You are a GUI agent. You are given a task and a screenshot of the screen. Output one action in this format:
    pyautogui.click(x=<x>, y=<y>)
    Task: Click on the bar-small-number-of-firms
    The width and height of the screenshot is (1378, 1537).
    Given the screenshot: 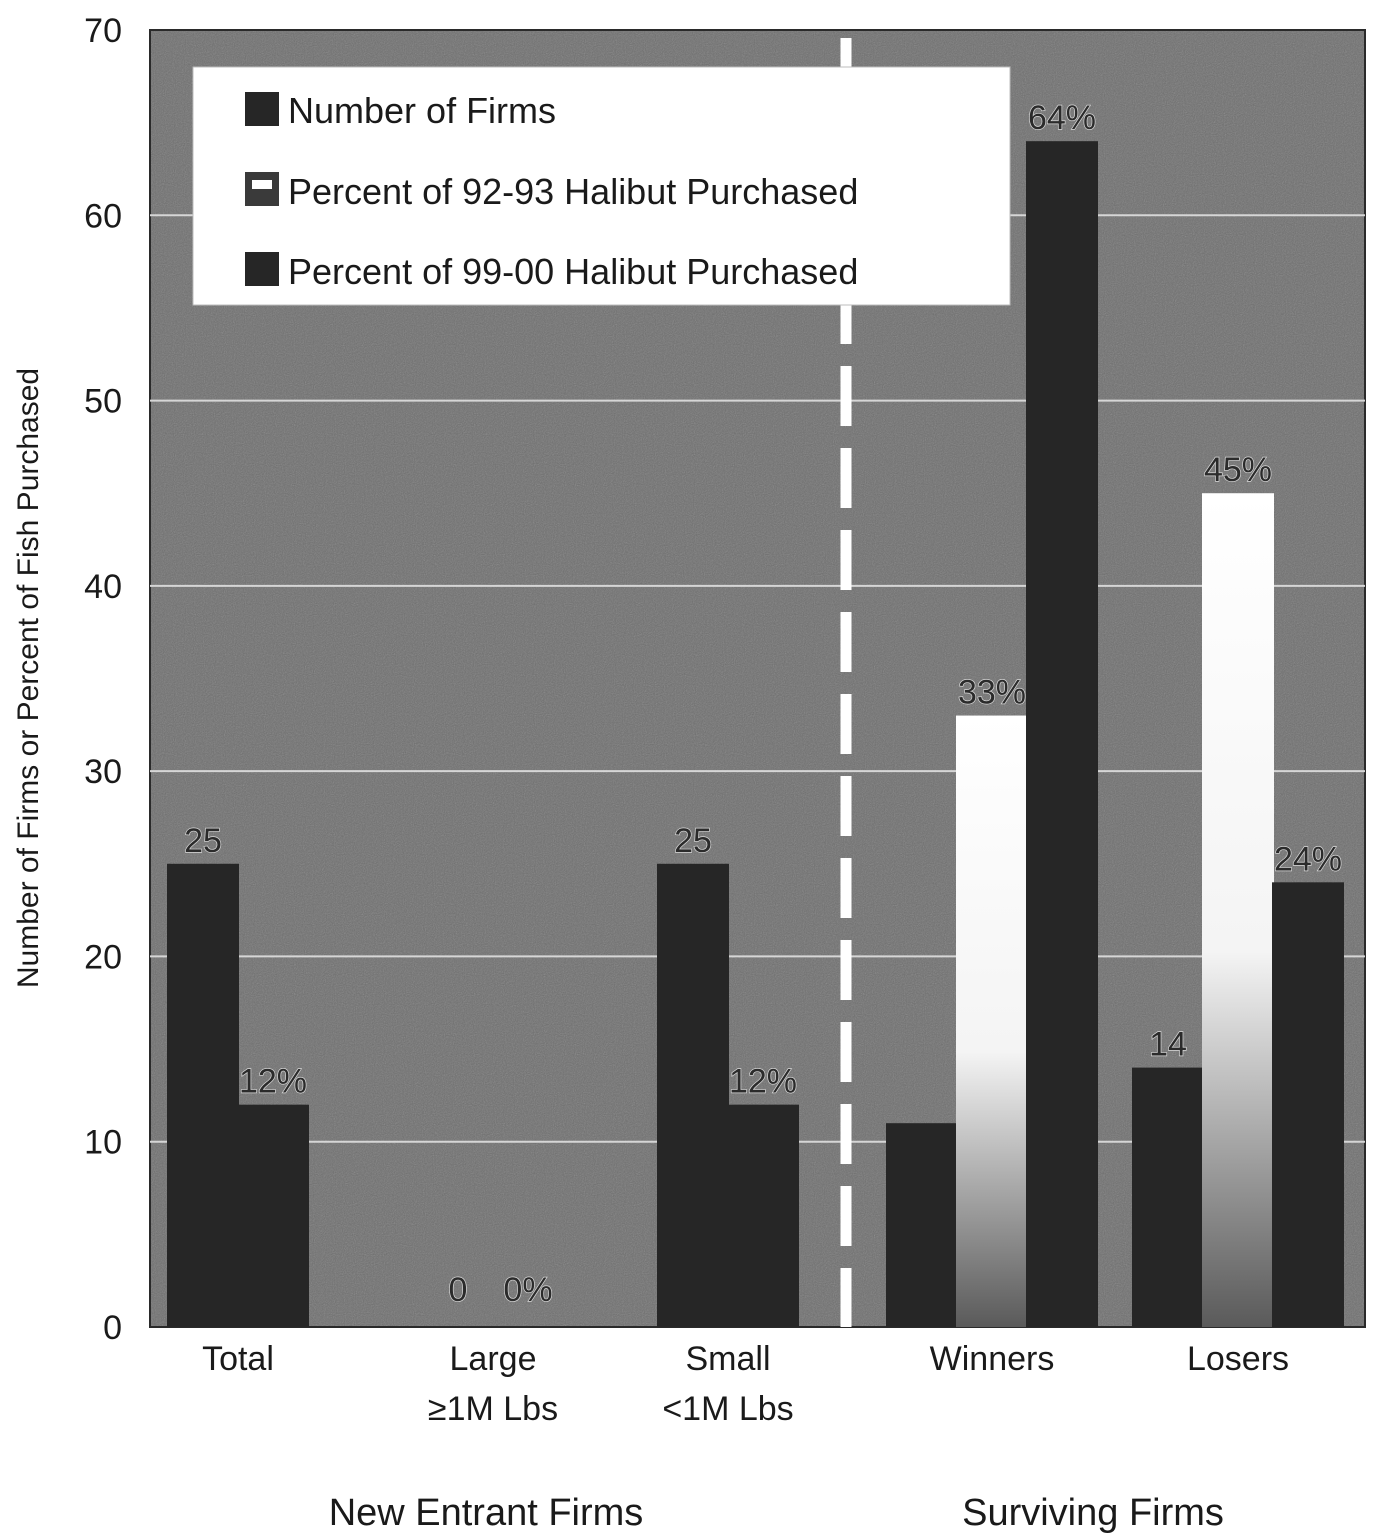 What is the action you would take?
    pyautogui.click(x=693, y=1095)
    